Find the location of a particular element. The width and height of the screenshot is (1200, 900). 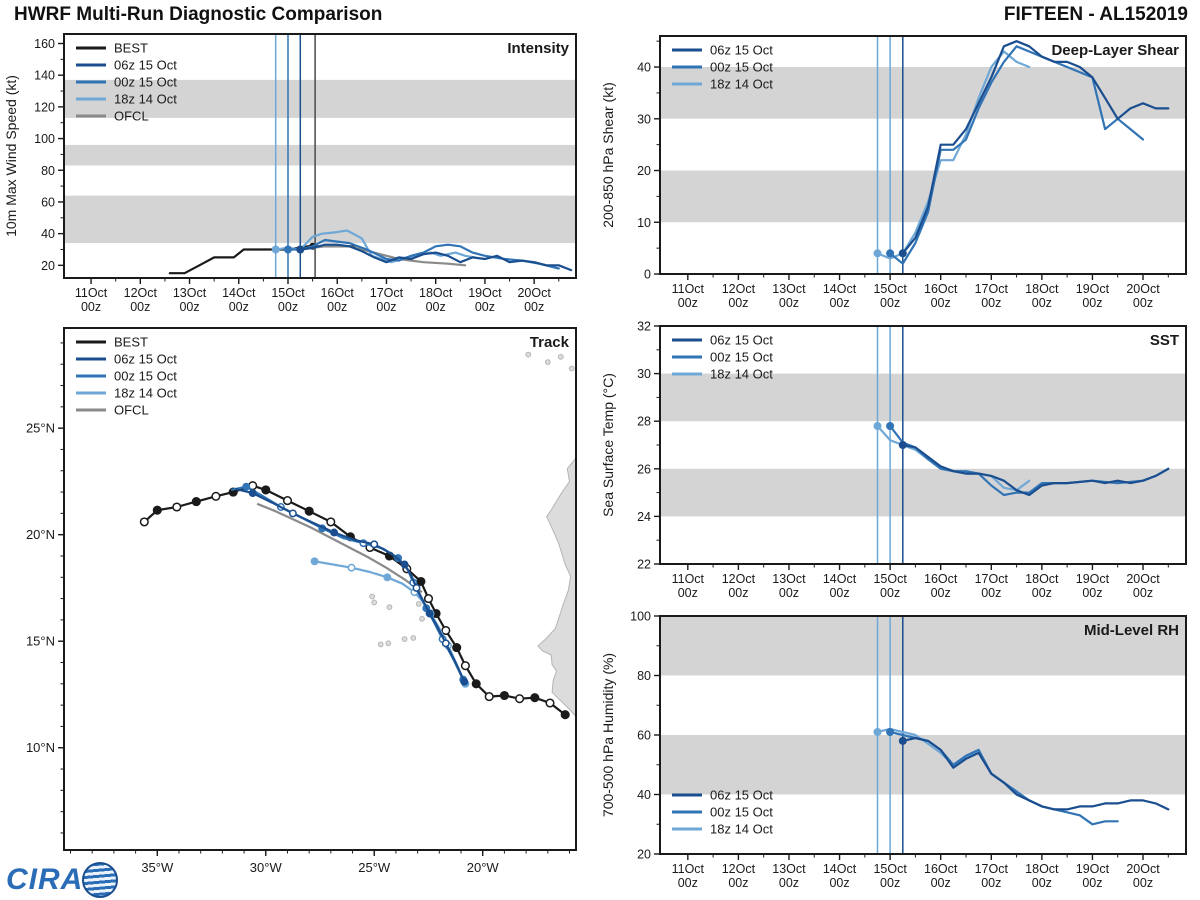

track-markers-run18z14 is located at coordinates (390, 622).